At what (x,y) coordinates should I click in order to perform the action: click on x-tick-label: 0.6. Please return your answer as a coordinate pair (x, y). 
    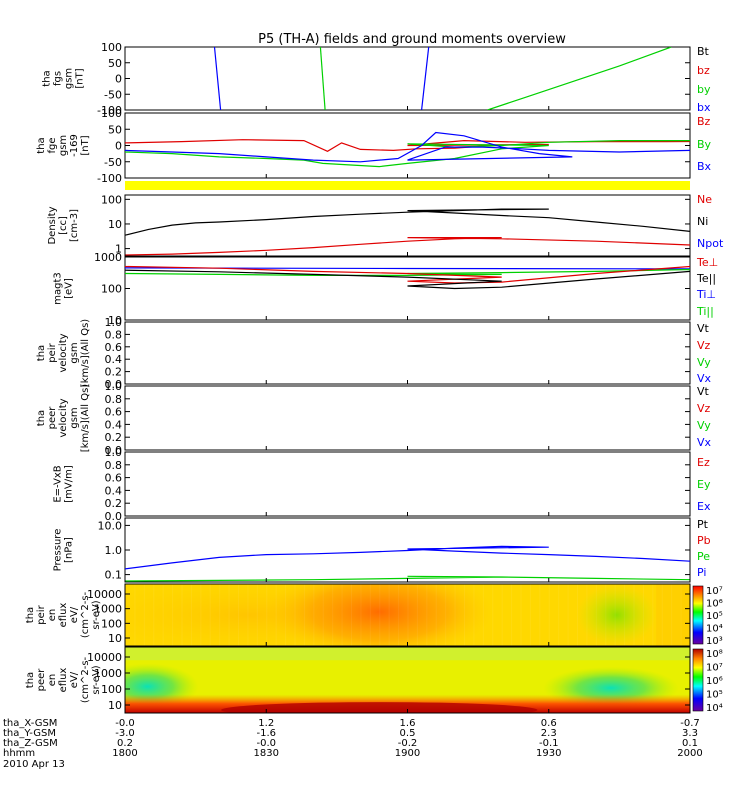
    Looking at the image, I should click on (549, 723).